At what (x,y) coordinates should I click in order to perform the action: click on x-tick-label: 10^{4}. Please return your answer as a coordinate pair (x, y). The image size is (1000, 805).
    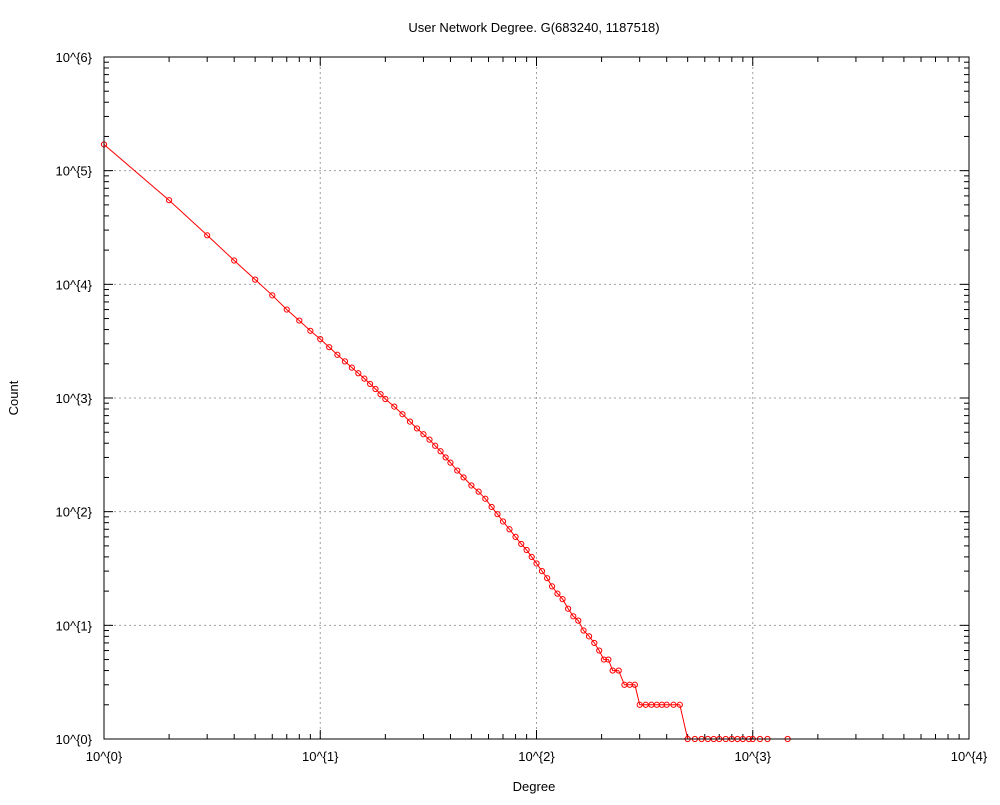
    Looking at the image, I should click on (969, 756).